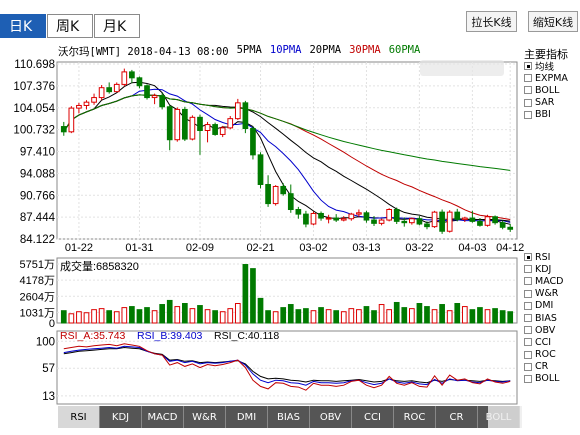 The image size is (580, 435). Describe the element at coordinates (170, 336) in the screenshot. I see `rsi-b-label: RSI_B:39.403` at that location.